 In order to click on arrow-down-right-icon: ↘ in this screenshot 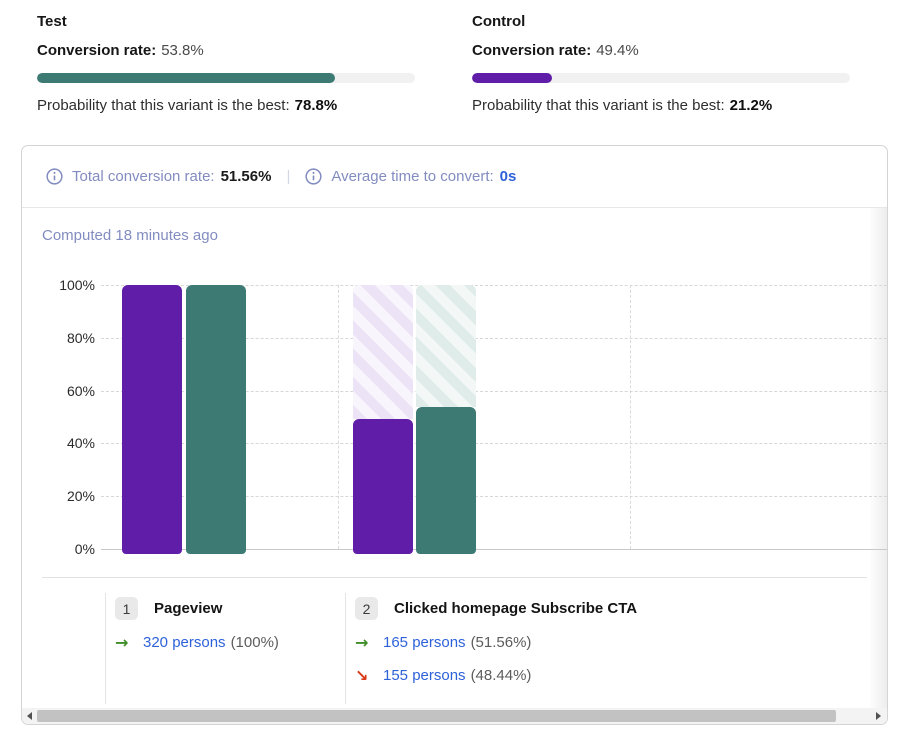, I will do `click(362, 675)`.